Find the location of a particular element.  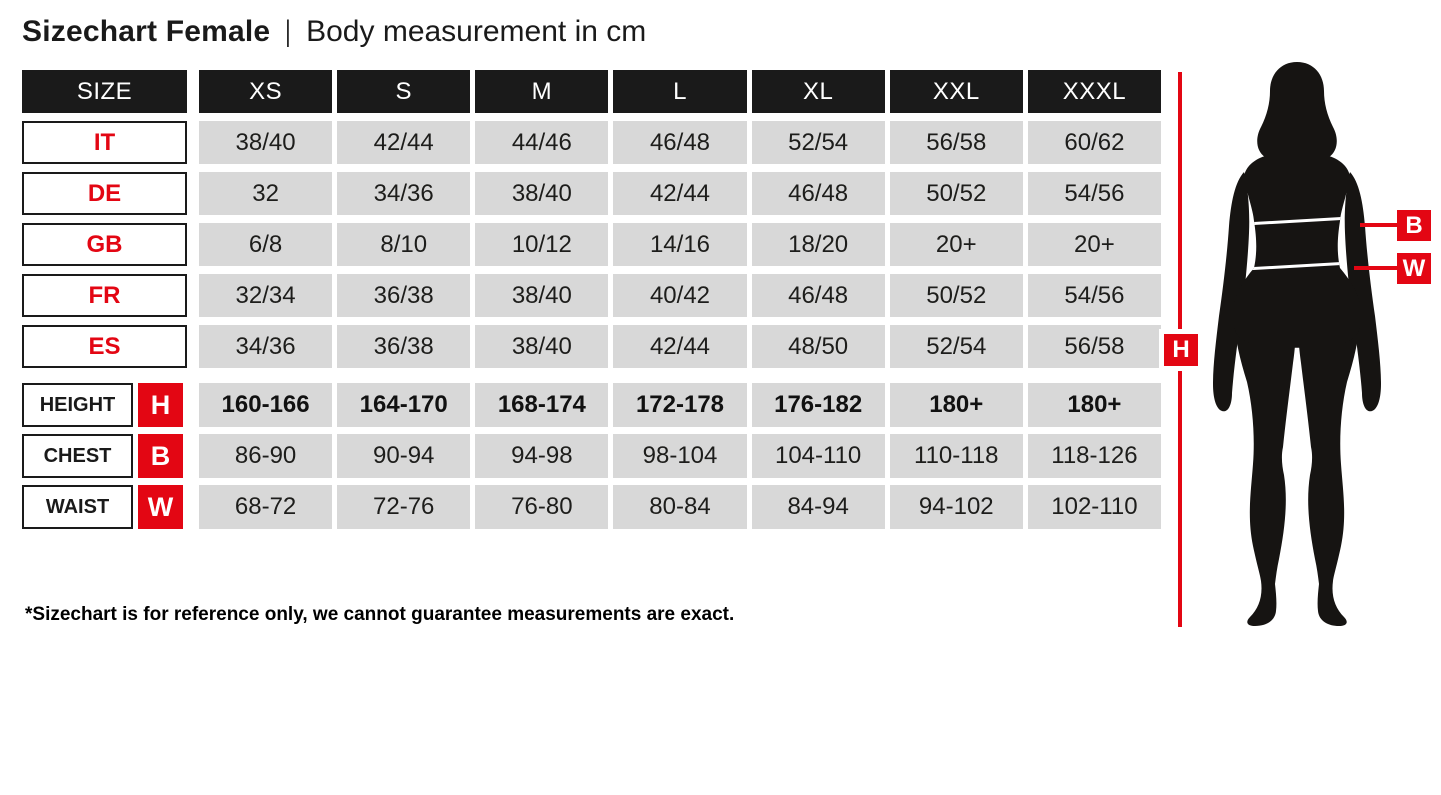

figure-leg-right is located at coordinates (1329, 468).